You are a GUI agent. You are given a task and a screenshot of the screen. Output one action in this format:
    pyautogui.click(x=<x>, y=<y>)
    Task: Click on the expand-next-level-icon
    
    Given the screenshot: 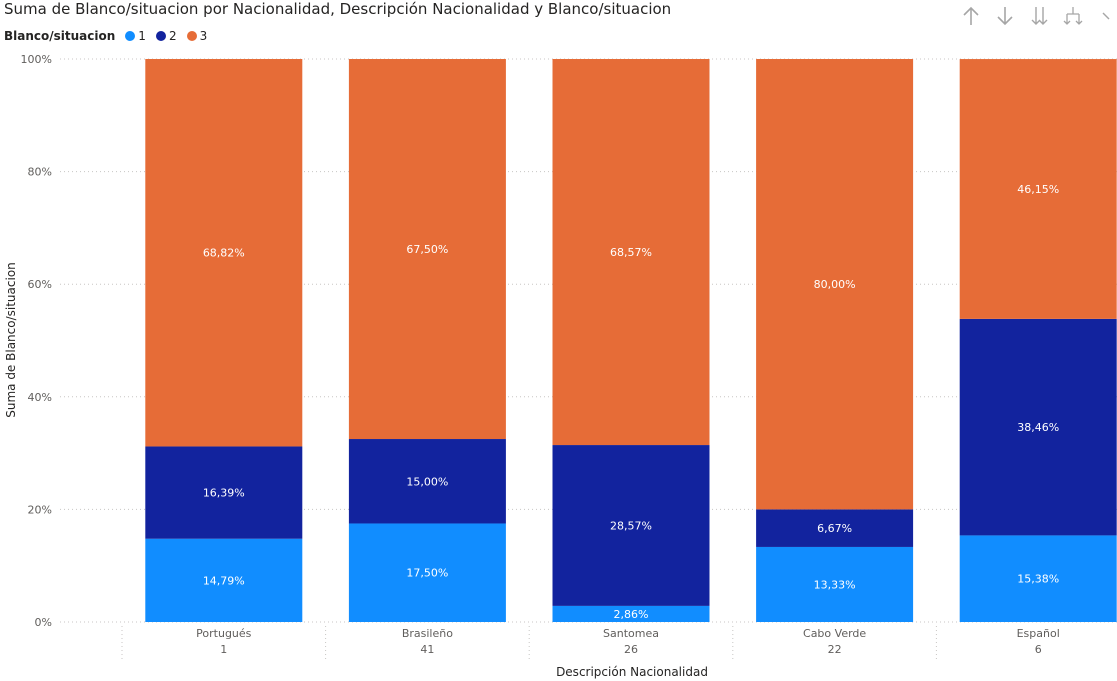 What is the action you would take?
    pyautogui.click(x=1039, y=16)
    